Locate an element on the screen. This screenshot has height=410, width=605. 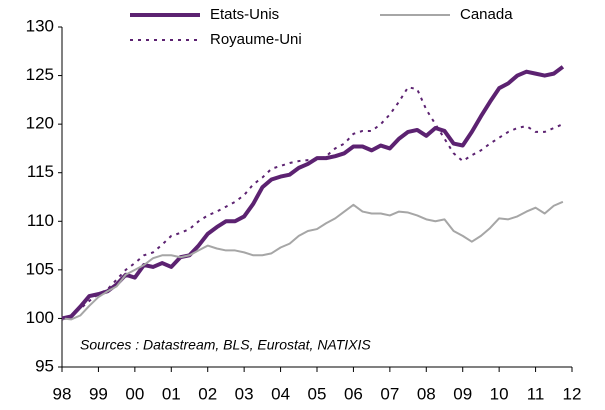
x-tick-label: 10 is located at coordinates (499, 393).